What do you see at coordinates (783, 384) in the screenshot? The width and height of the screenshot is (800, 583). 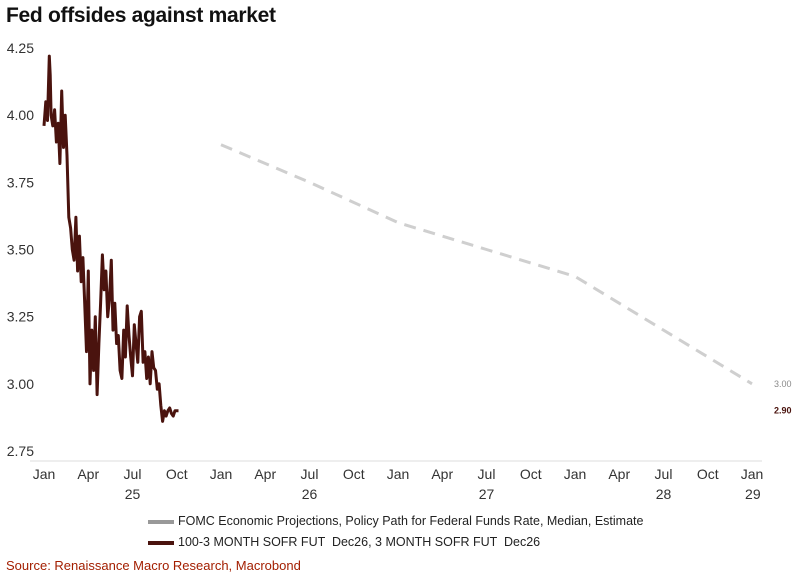 I see `end-label-fomc: 3.00` at bounding box center [783, 384].